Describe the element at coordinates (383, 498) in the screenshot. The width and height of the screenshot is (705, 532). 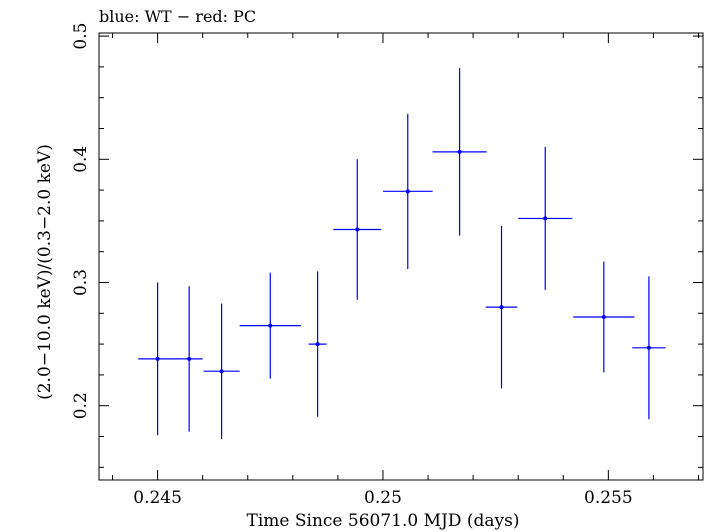
I see `x-tick-label: 0.25` at that location.